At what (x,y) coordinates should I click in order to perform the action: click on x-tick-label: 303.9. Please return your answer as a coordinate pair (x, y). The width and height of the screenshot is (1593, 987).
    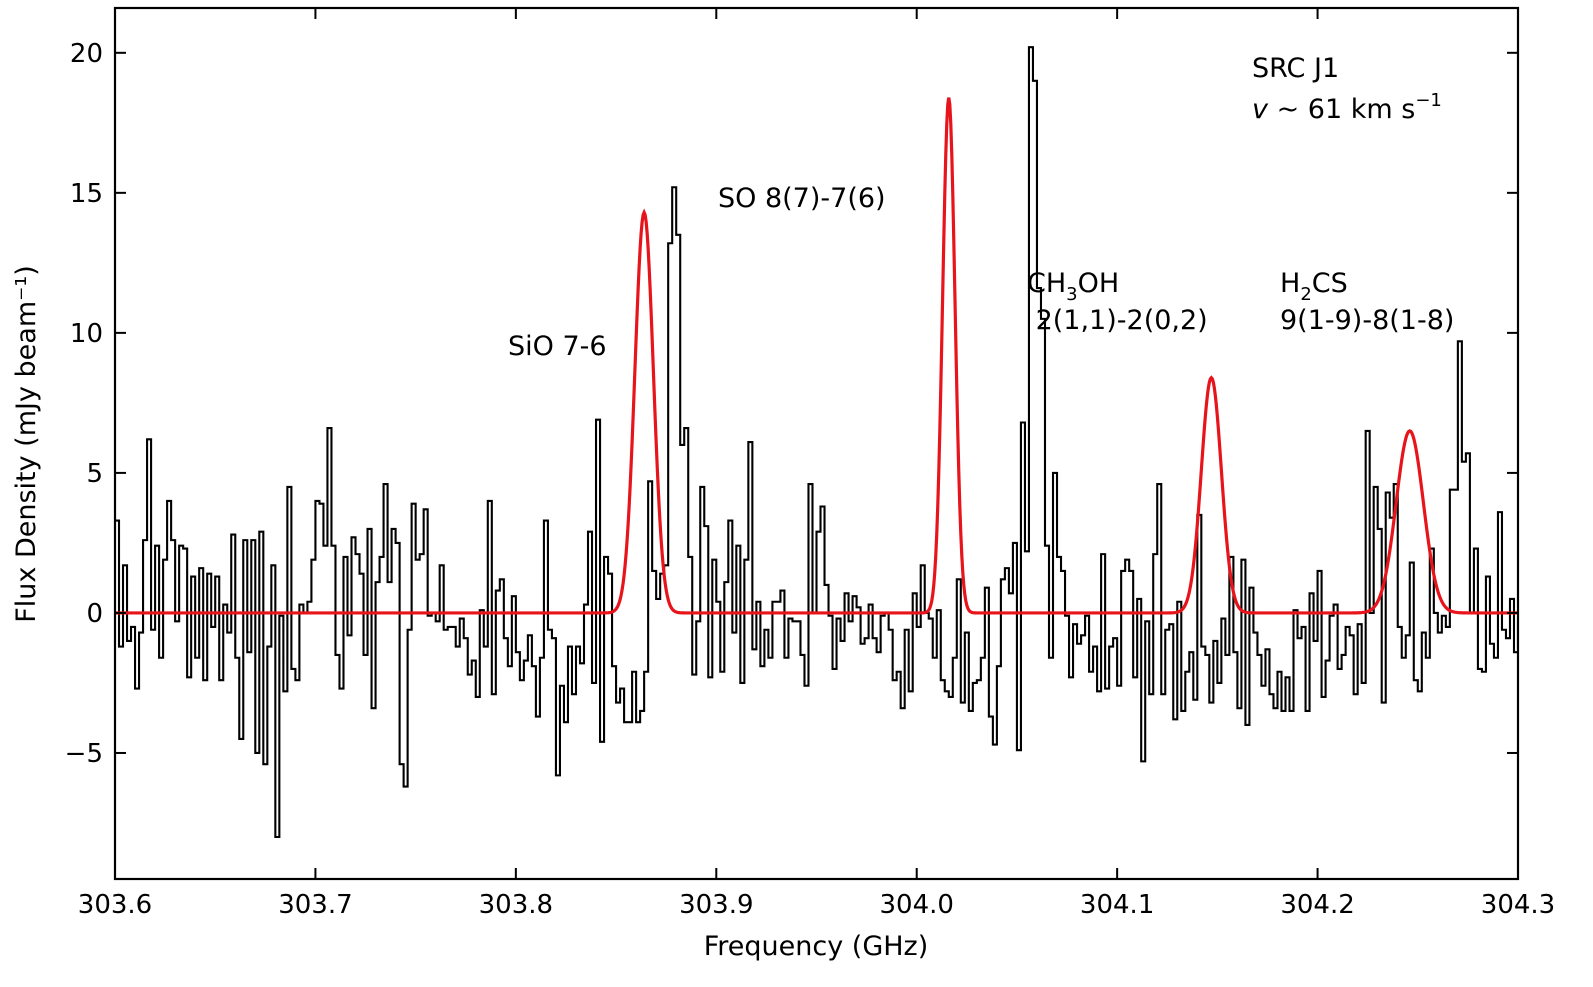
    Looking at the image, I should click on (716, 905).